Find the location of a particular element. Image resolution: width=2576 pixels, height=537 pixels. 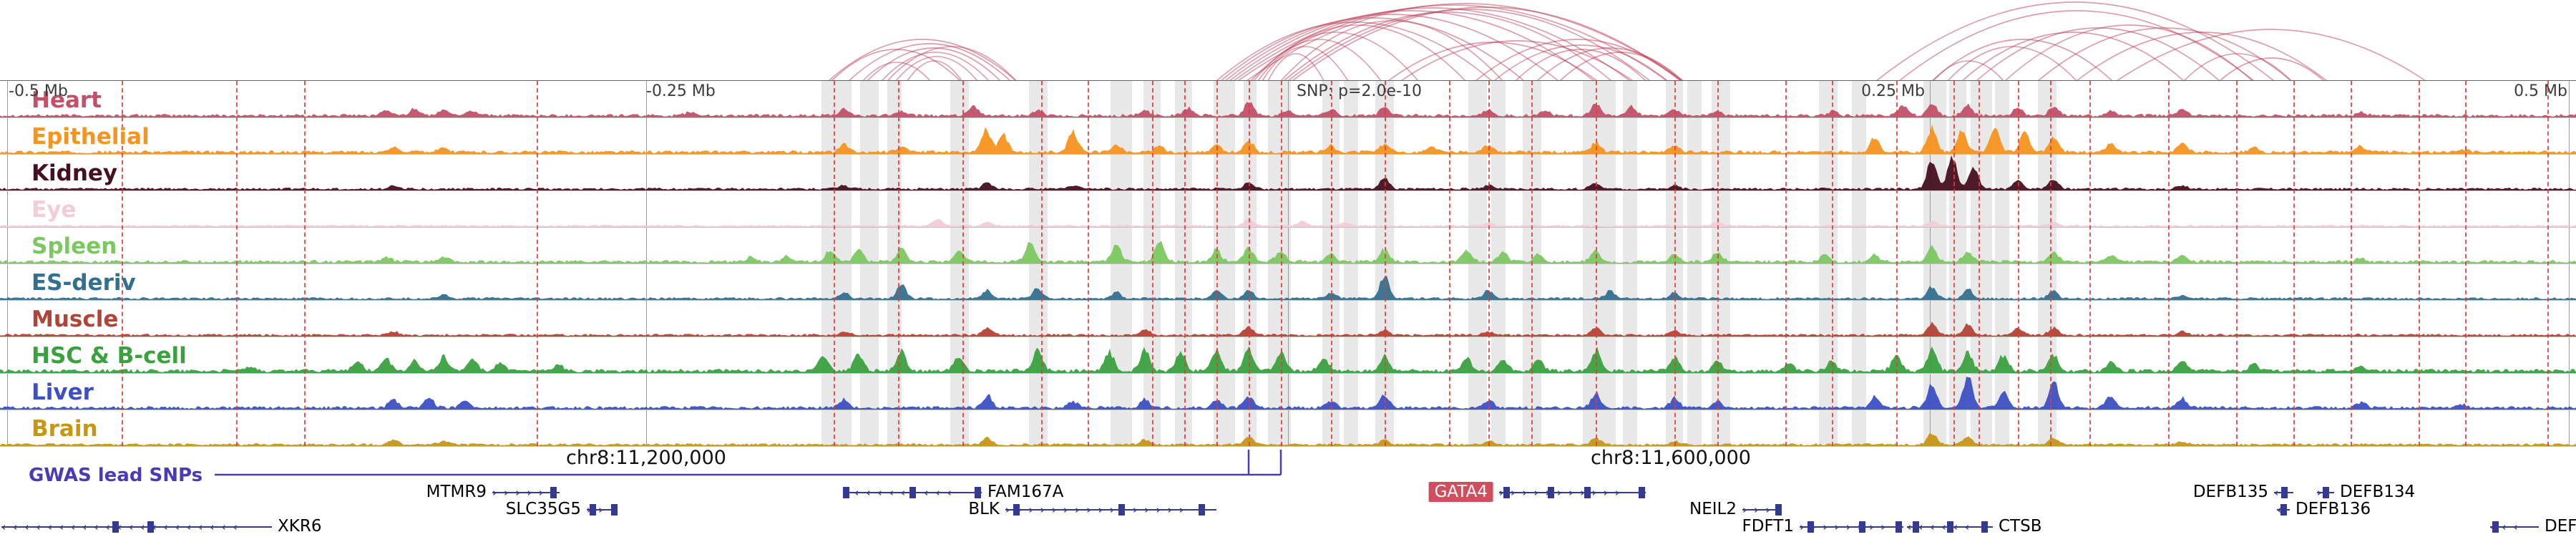

track-label-muscle: Muscle is located at coordinates (75, 319).